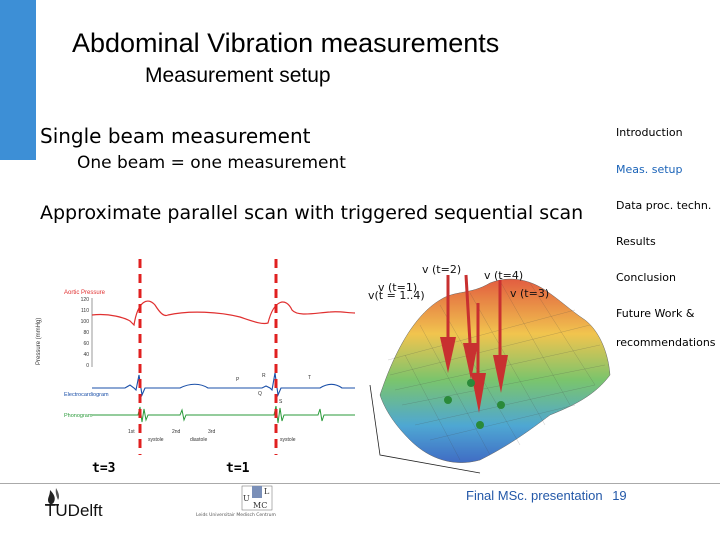 The image size is (720, 540). Describe the element at coordinates (238, 75) in the screenshot. I see `slide-subtitle: Measurement setup` at that location.